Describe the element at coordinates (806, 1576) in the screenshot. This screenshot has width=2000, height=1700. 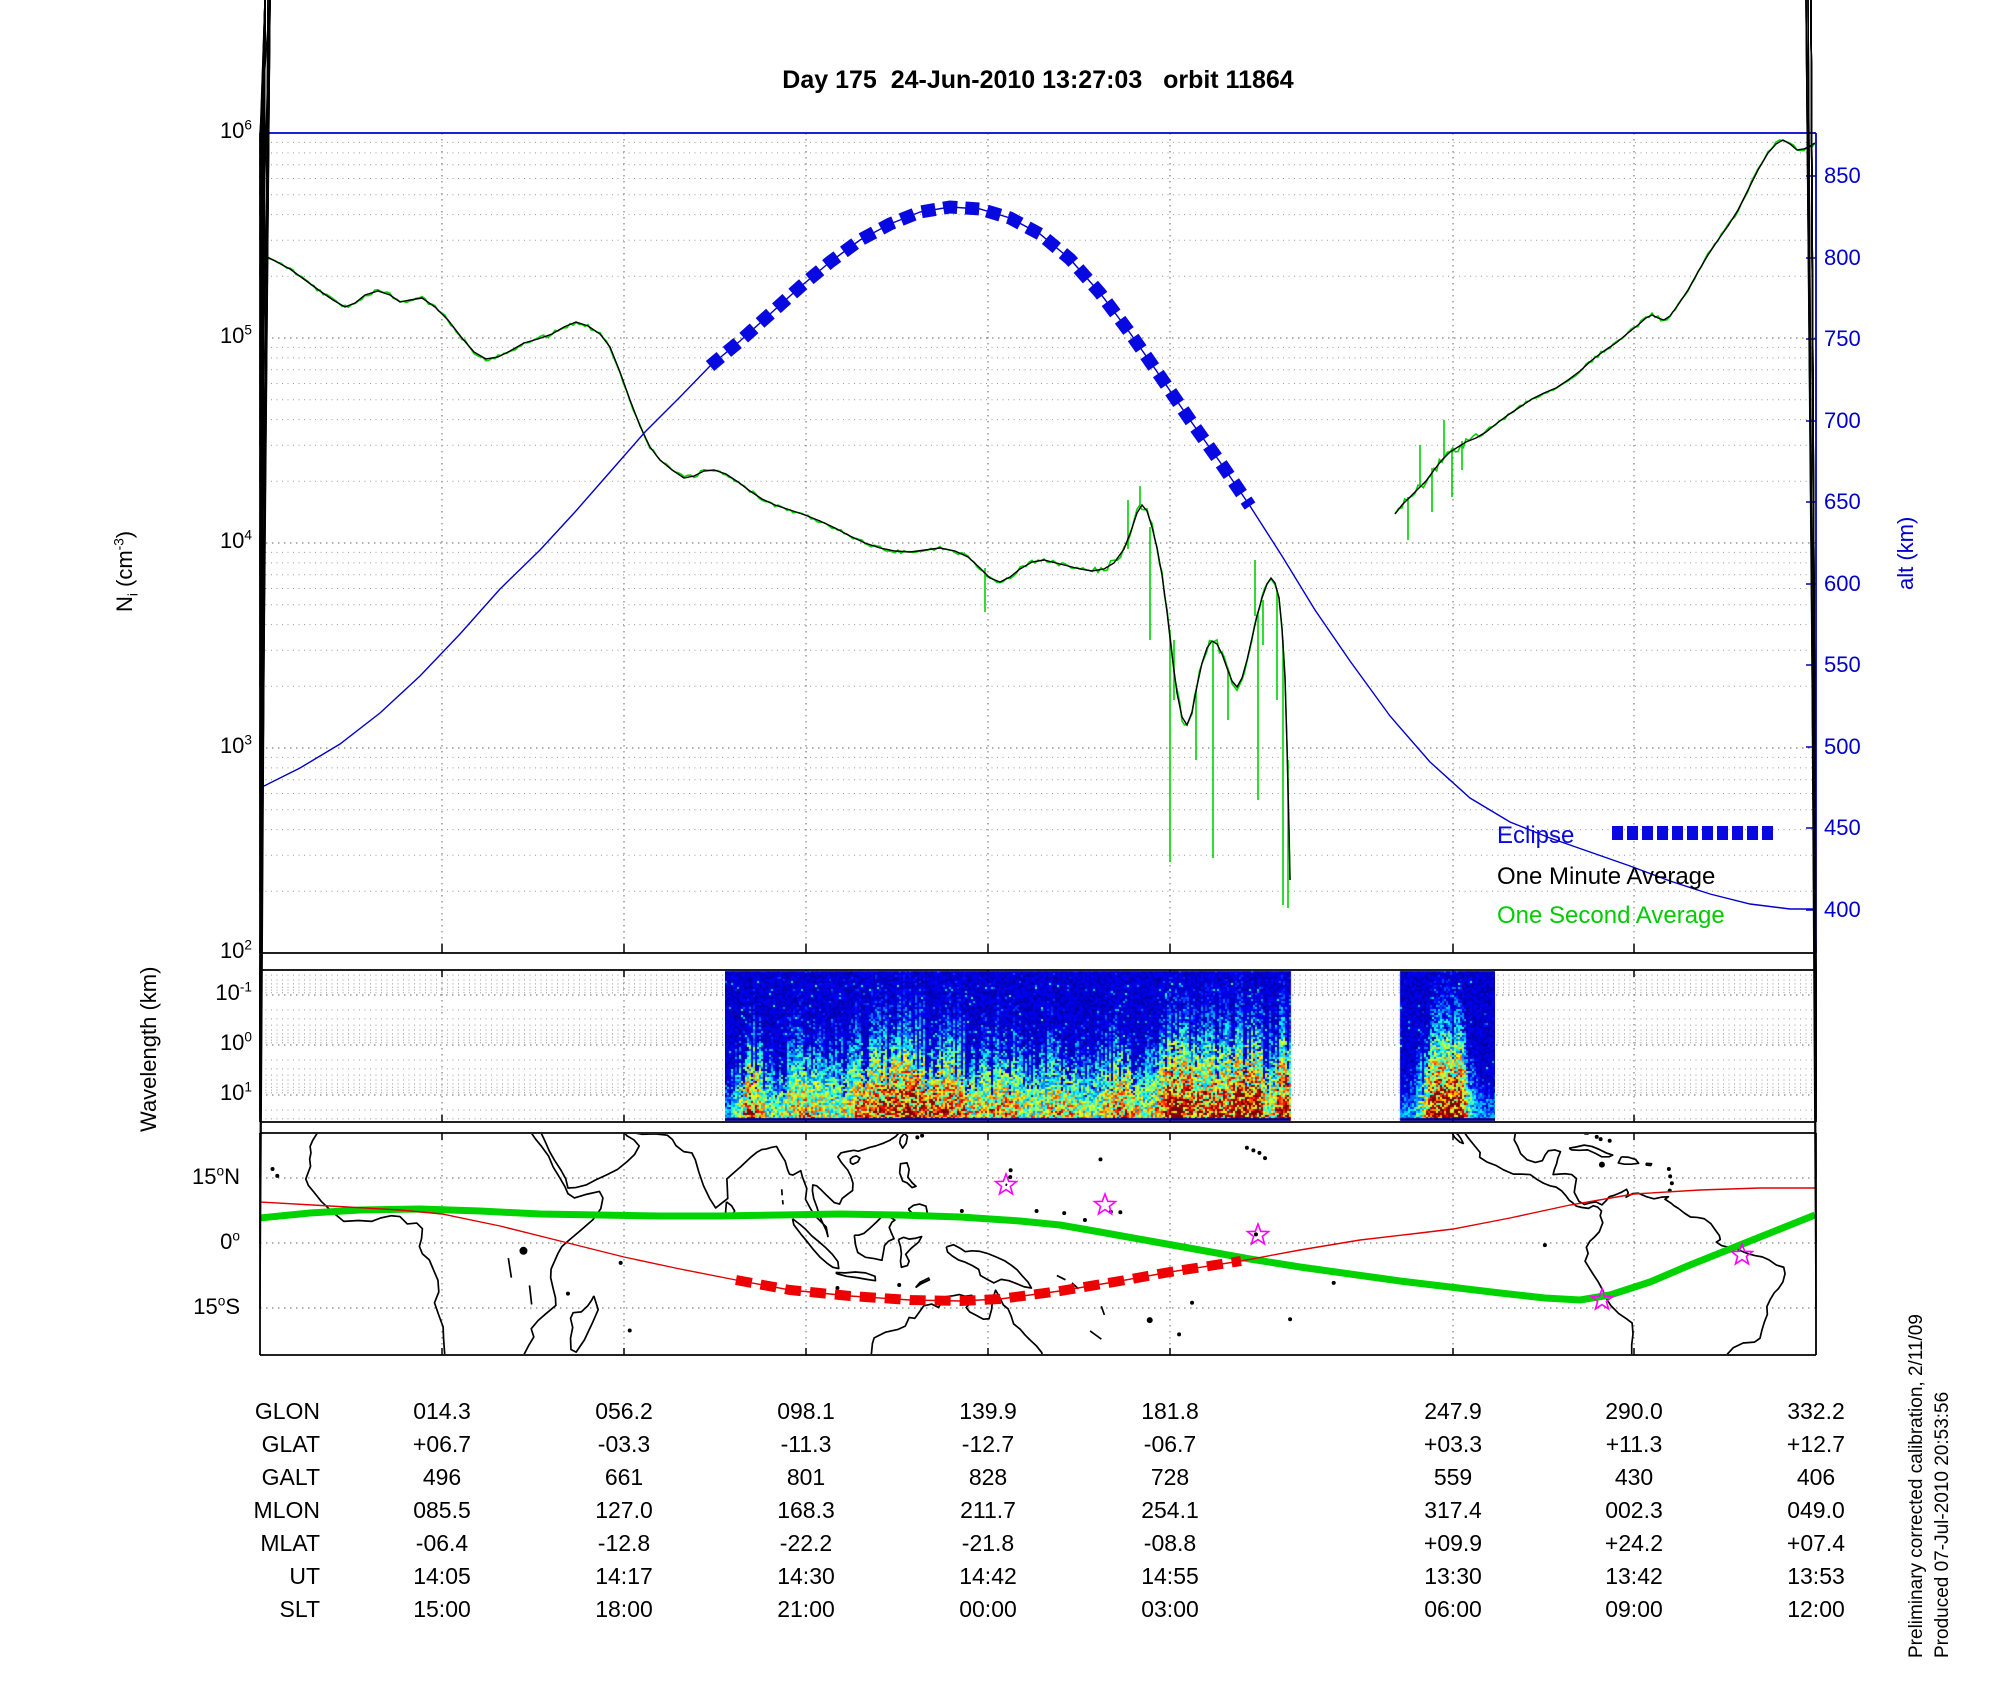
I see `table-cell: 14:30` at that location.